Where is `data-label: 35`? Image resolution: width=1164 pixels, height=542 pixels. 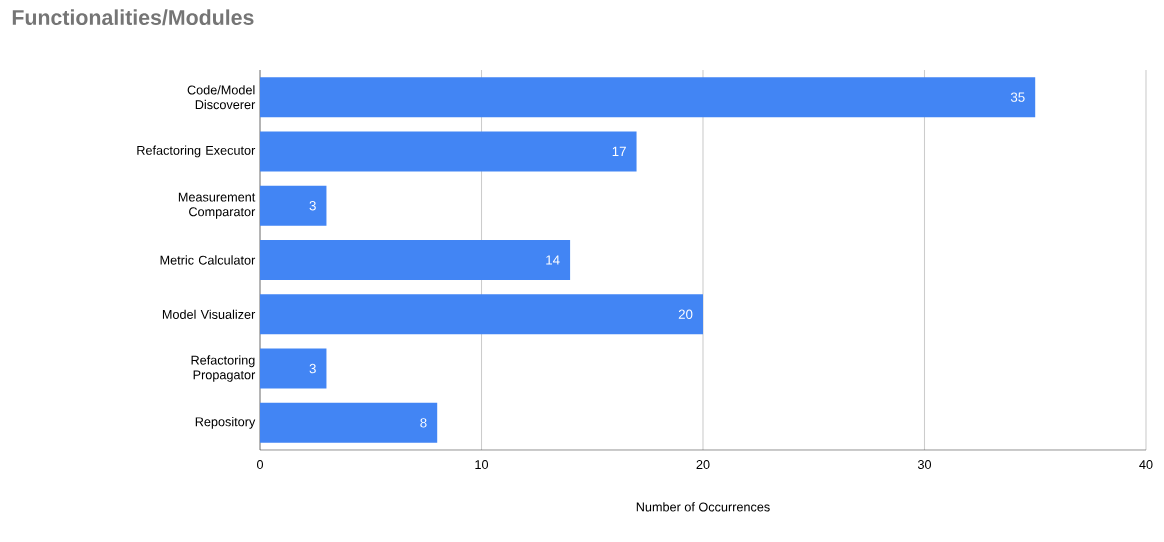 data-label: 35 is located at coordinates (1017, 97).